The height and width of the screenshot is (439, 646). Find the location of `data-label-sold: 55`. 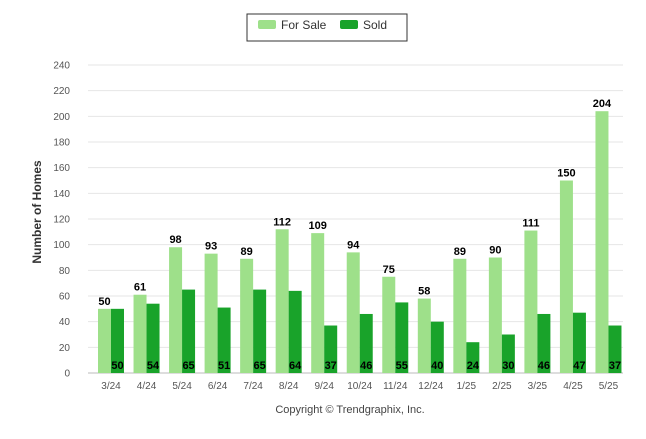

data-label-sold: 55 is located at coordinates (402, 366).